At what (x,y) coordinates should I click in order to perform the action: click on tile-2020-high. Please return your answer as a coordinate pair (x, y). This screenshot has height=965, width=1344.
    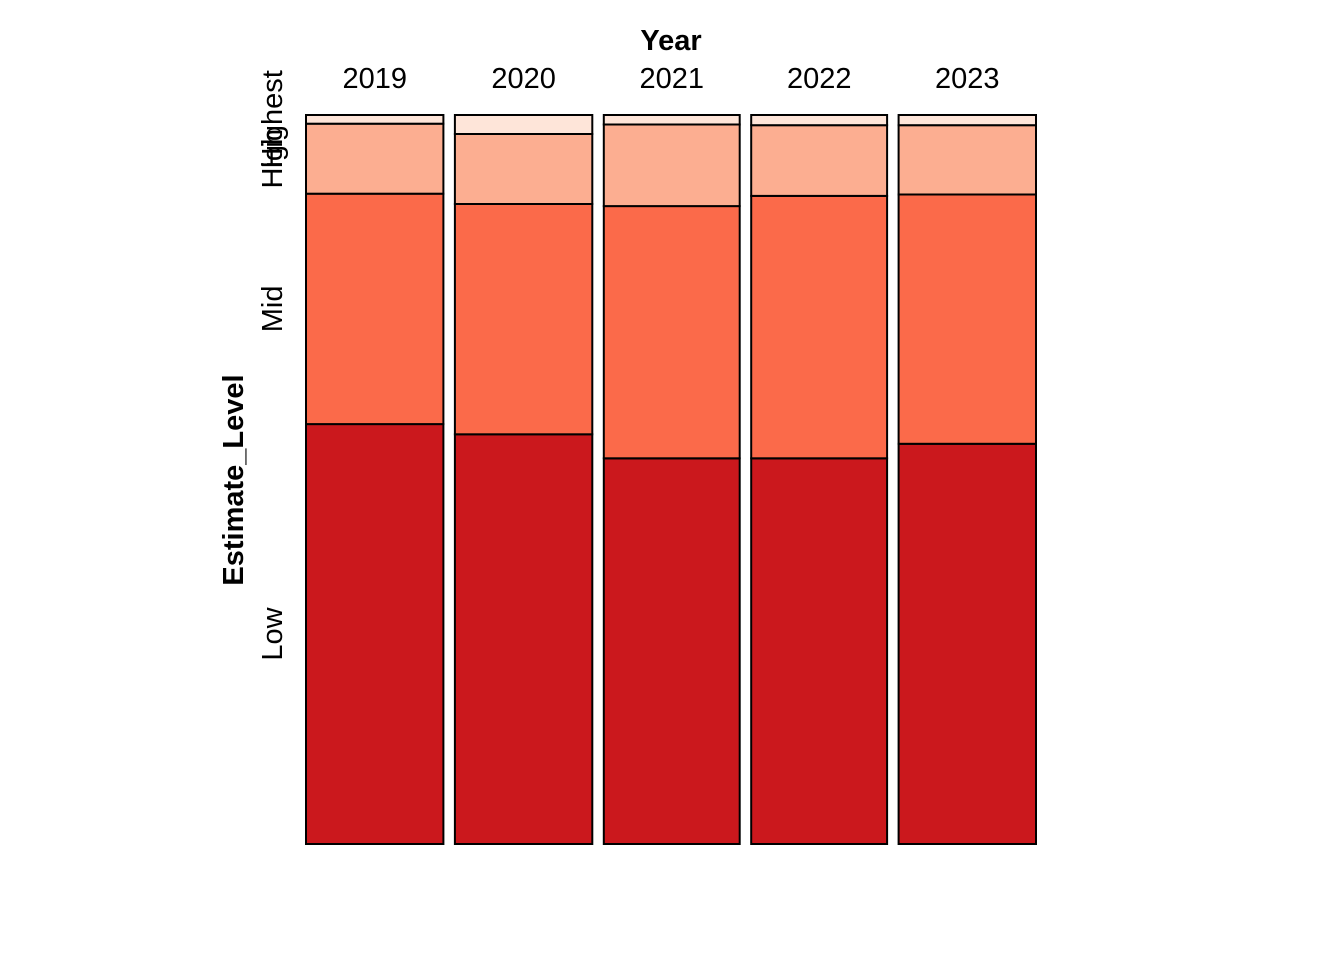
    Looking at the image, I should click on (523, 169).